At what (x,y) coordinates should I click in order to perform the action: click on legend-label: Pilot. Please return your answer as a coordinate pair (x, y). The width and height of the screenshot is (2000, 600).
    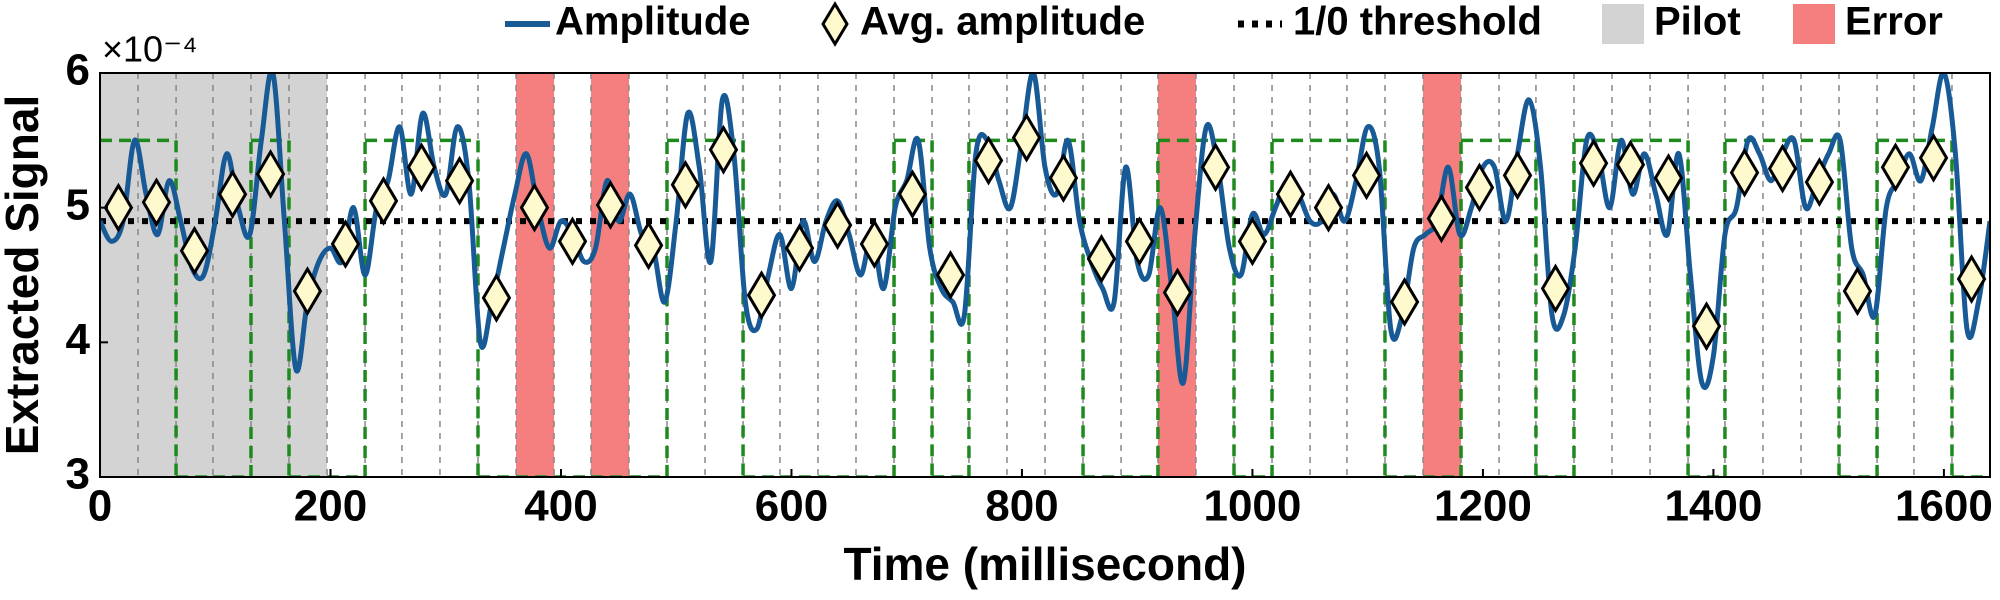
    Looking at the image, I should click on (1697, 22).